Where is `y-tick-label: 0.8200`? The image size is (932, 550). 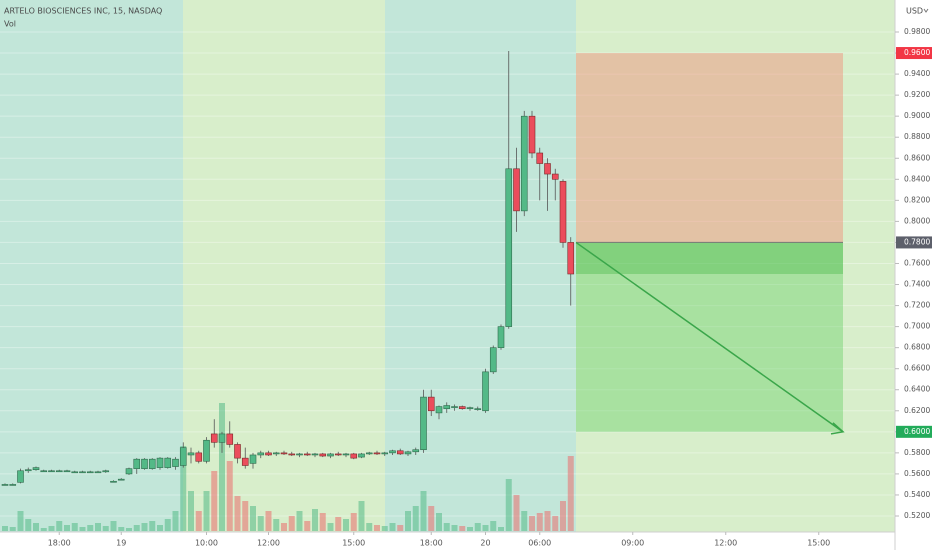
y-tick-label: 0.8200 is located at coordinates (917, 199).